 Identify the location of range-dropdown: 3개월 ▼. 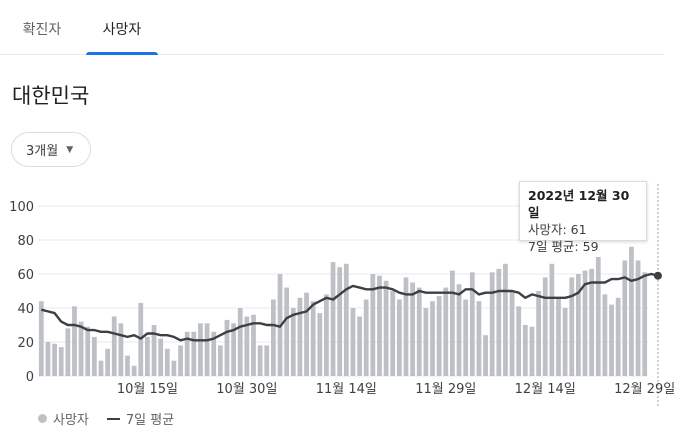
(51, 149).